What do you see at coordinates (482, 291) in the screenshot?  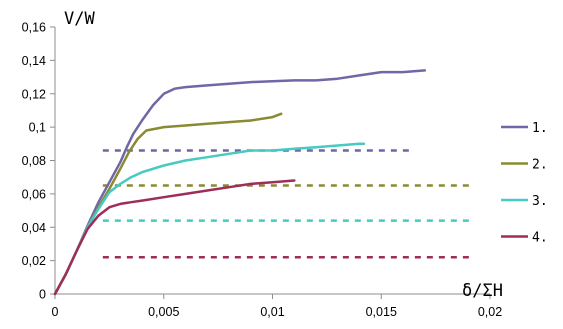 I see `x-axis-label: δ/ΣH` at bounding box center [482, 291].